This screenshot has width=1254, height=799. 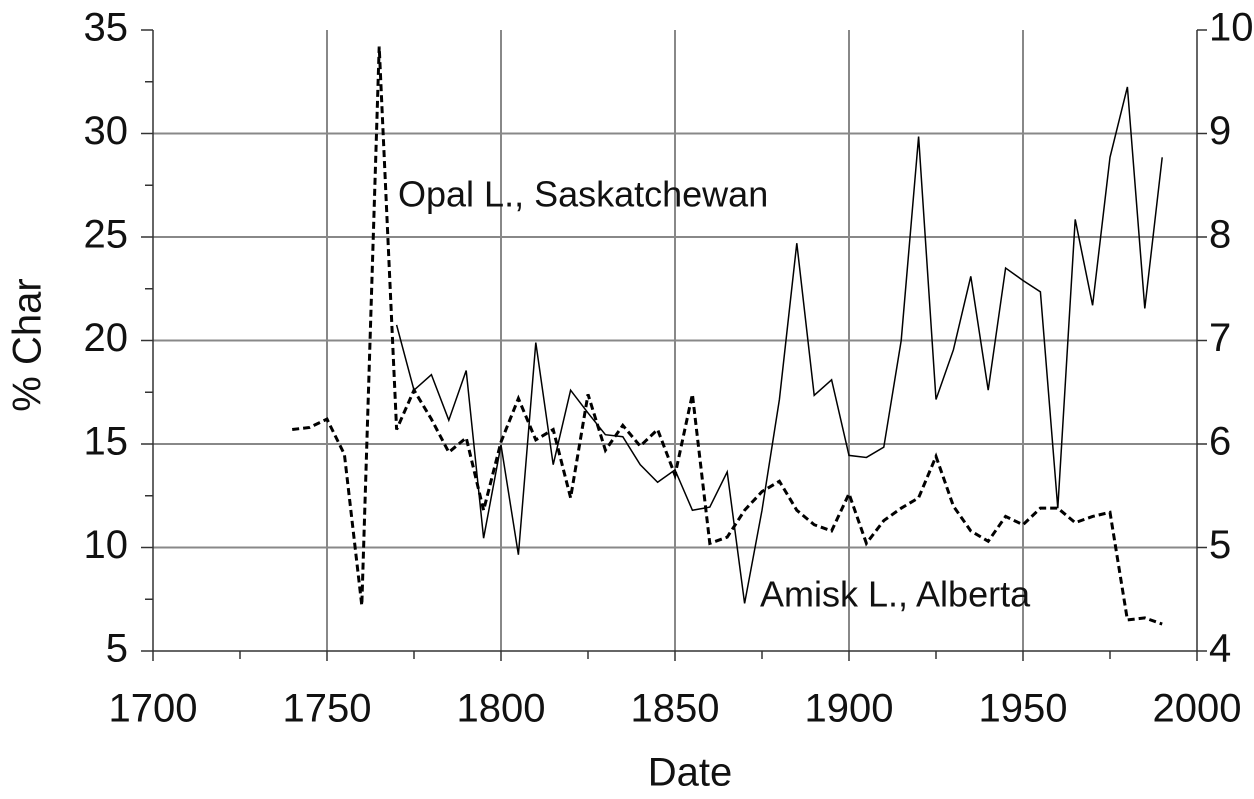 I want to click on x-tick-label: 1850, so click(x=675, y=709).